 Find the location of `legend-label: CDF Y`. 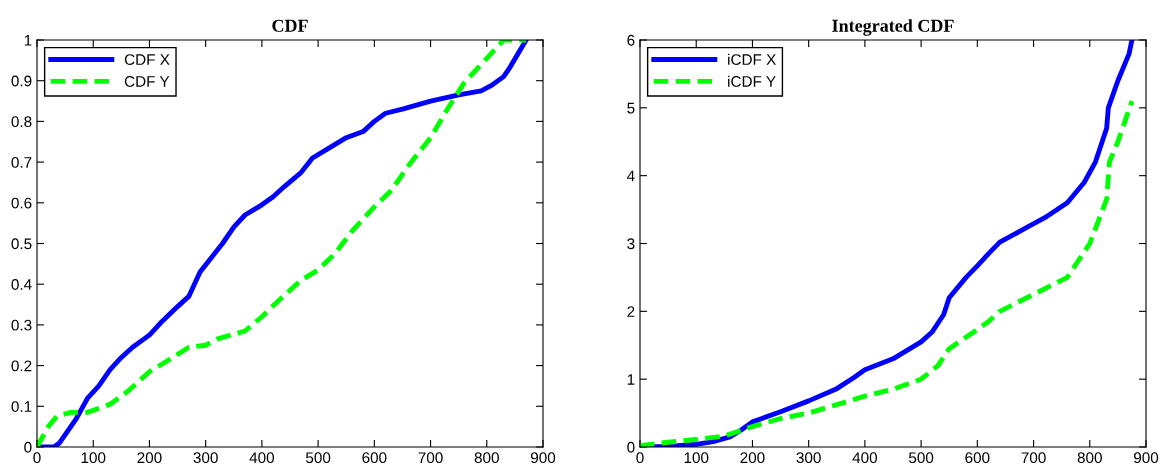

legend-label: CDF Y is located at coordinates (147, 81).